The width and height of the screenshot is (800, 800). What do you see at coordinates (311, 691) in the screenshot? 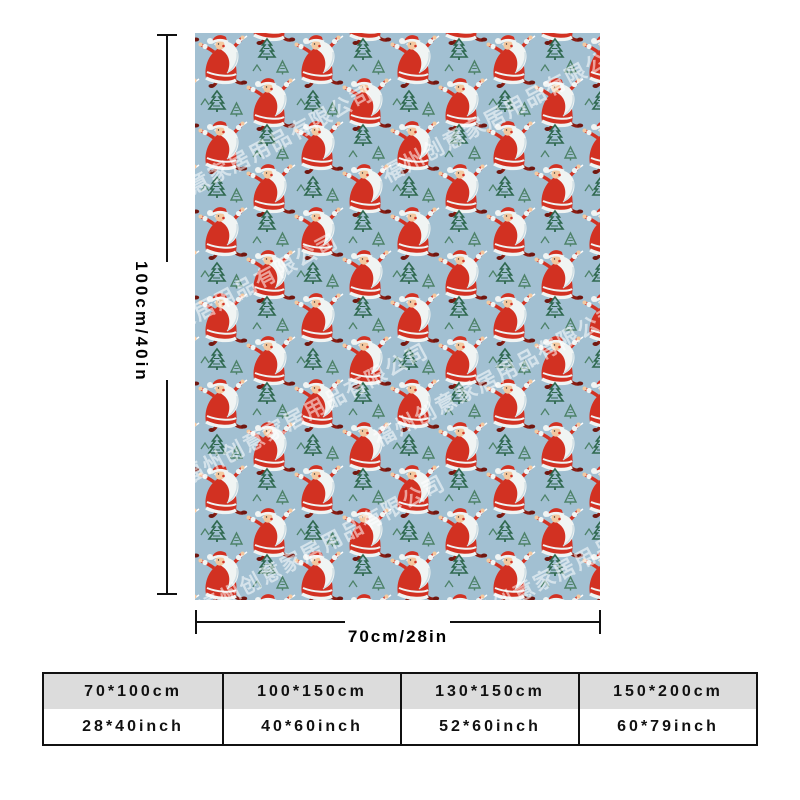
I see `size-cell-cm-1: 100*150cm` at bounding box center [311, 691].